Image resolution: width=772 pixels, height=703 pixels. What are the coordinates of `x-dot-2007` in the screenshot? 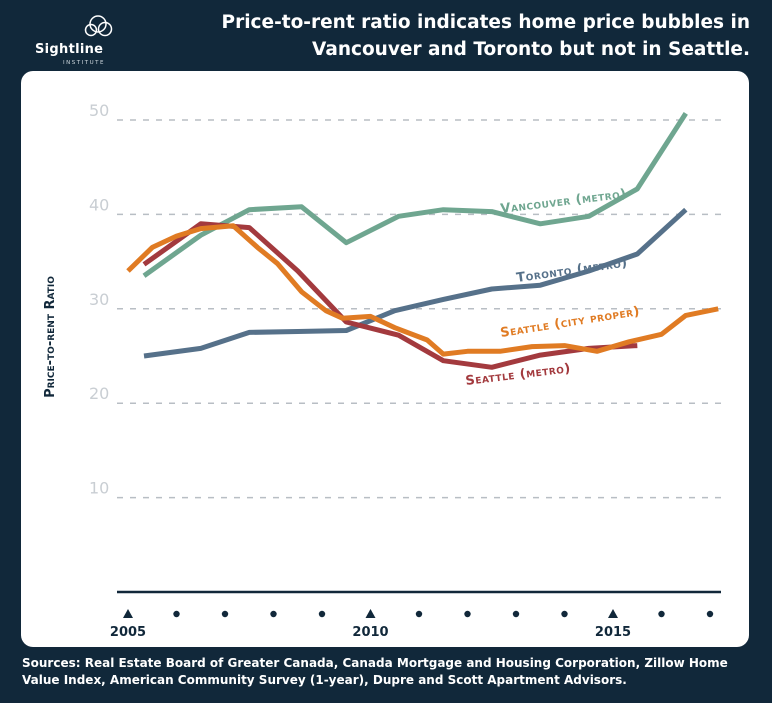 It's located at (225, 614).